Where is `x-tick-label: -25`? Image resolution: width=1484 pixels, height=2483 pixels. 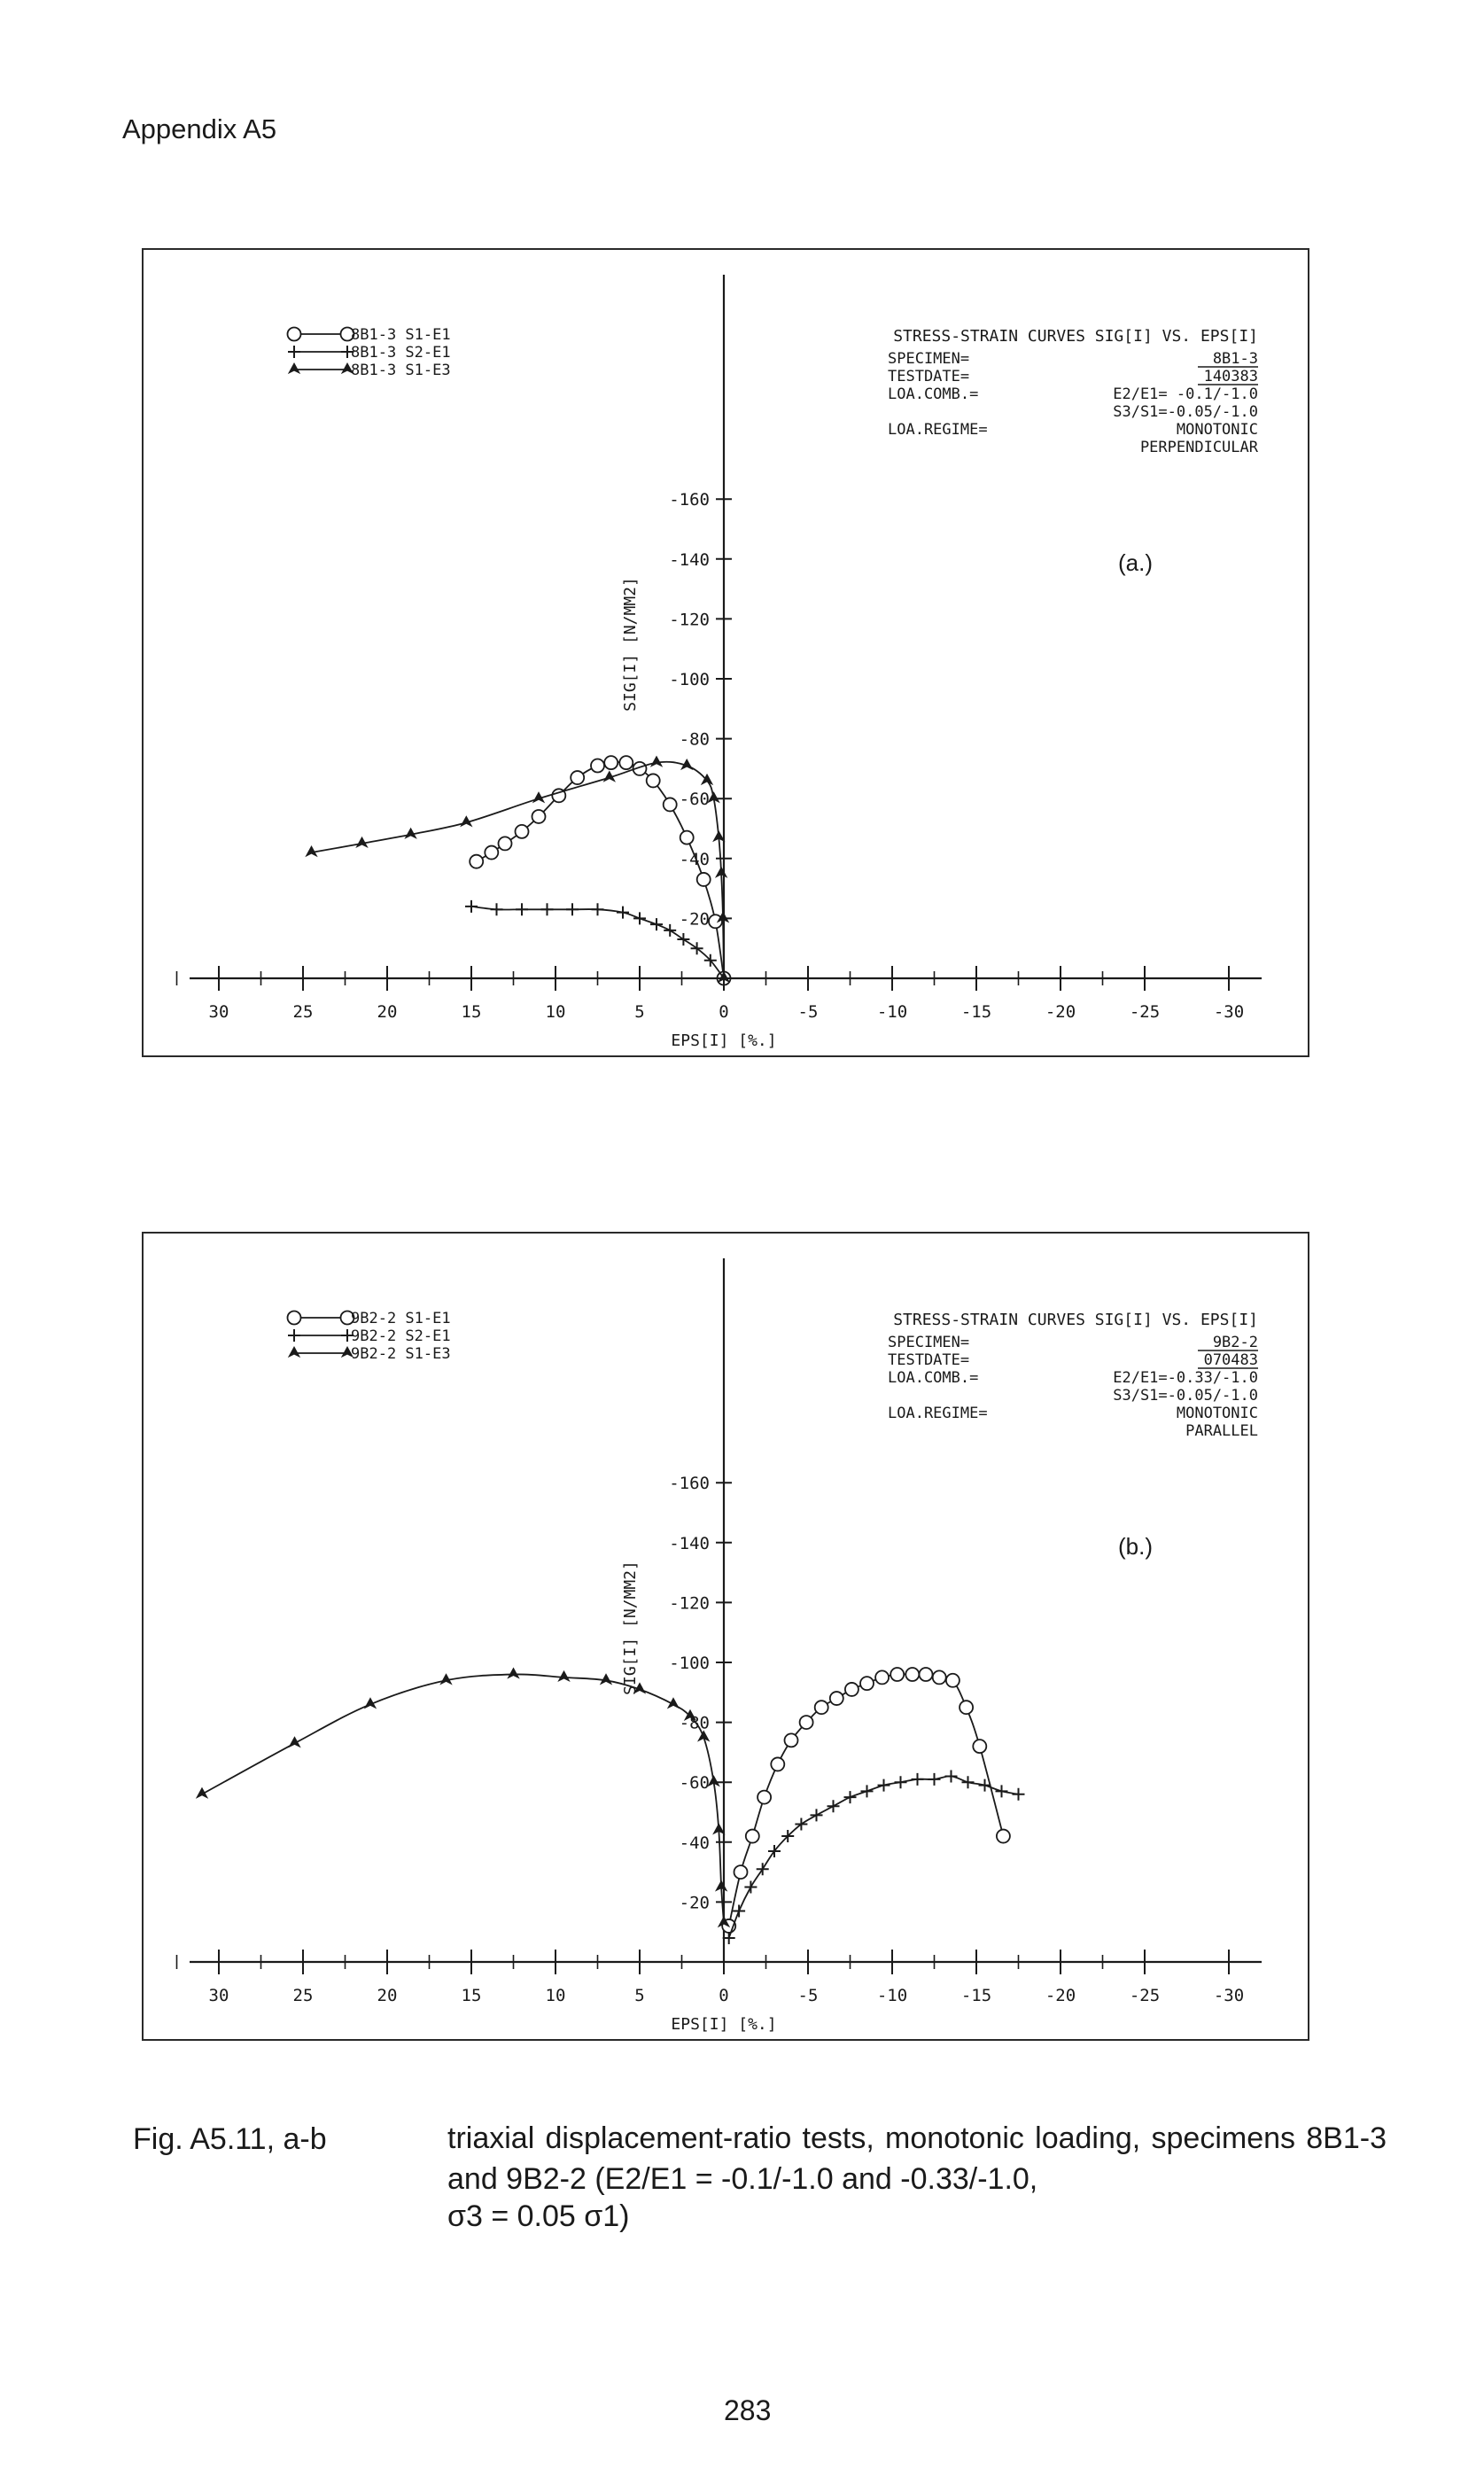
x-tick-label: -25 is located at coordinates (1145, 1012).